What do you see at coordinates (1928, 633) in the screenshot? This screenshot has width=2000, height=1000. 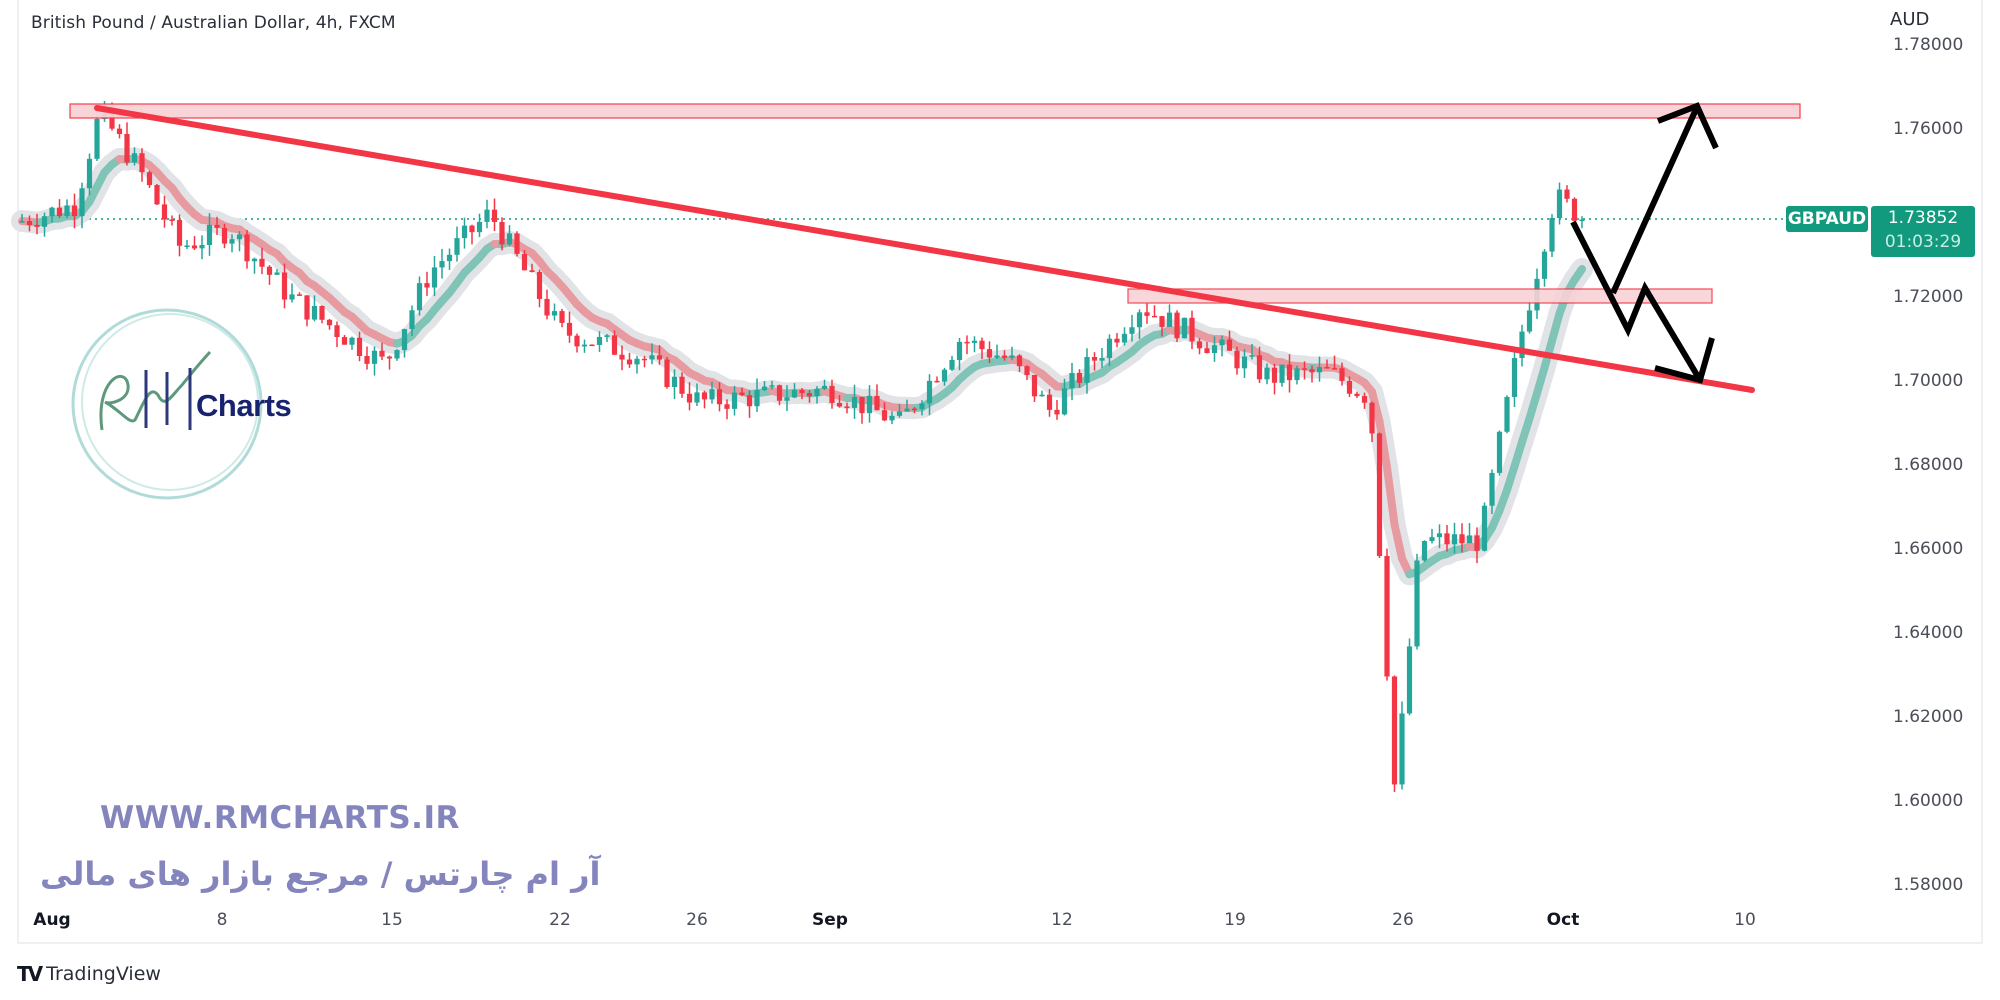 I see `price-tick: 1.64000` at bounding box center [1928, 633].